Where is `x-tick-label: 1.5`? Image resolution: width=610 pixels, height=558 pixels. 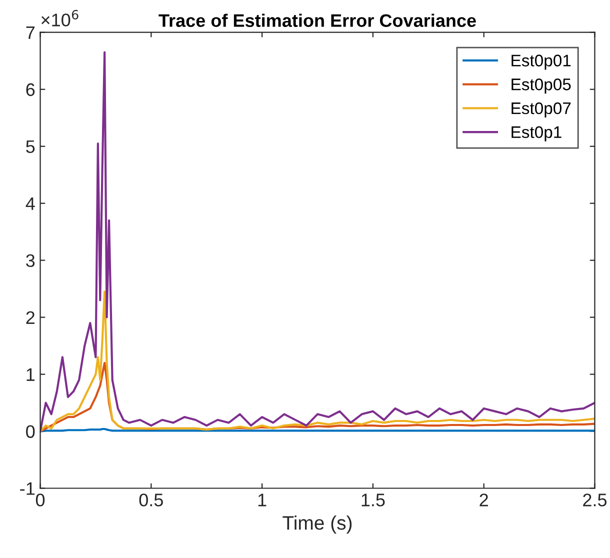 x-tick-label: 1.5 is located at coordinates (373, 500).